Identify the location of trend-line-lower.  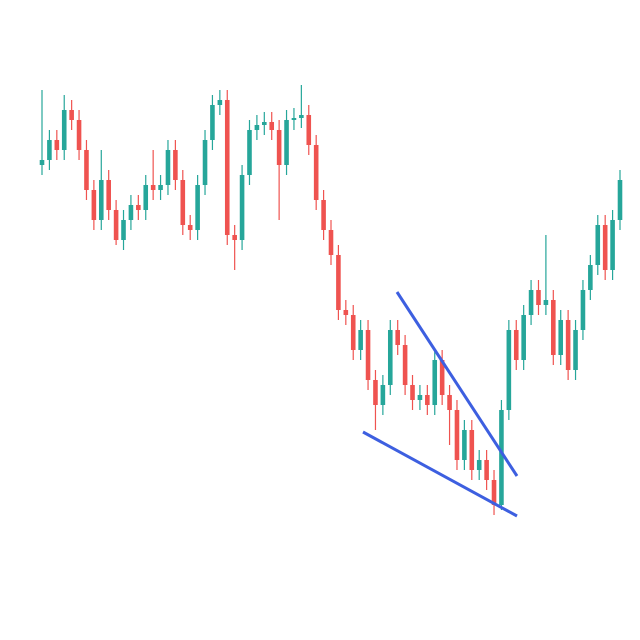
(440, 474).